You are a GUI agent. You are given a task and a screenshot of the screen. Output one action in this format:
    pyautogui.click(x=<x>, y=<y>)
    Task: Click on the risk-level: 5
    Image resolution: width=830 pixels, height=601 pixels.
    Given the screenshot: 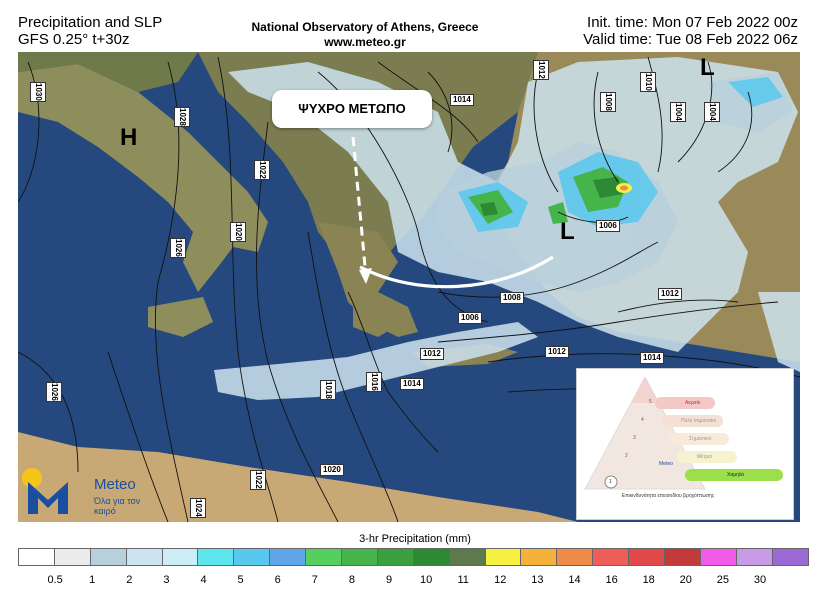 What is the action you would take?
    pyautogui.click(x=650, y=402)
    